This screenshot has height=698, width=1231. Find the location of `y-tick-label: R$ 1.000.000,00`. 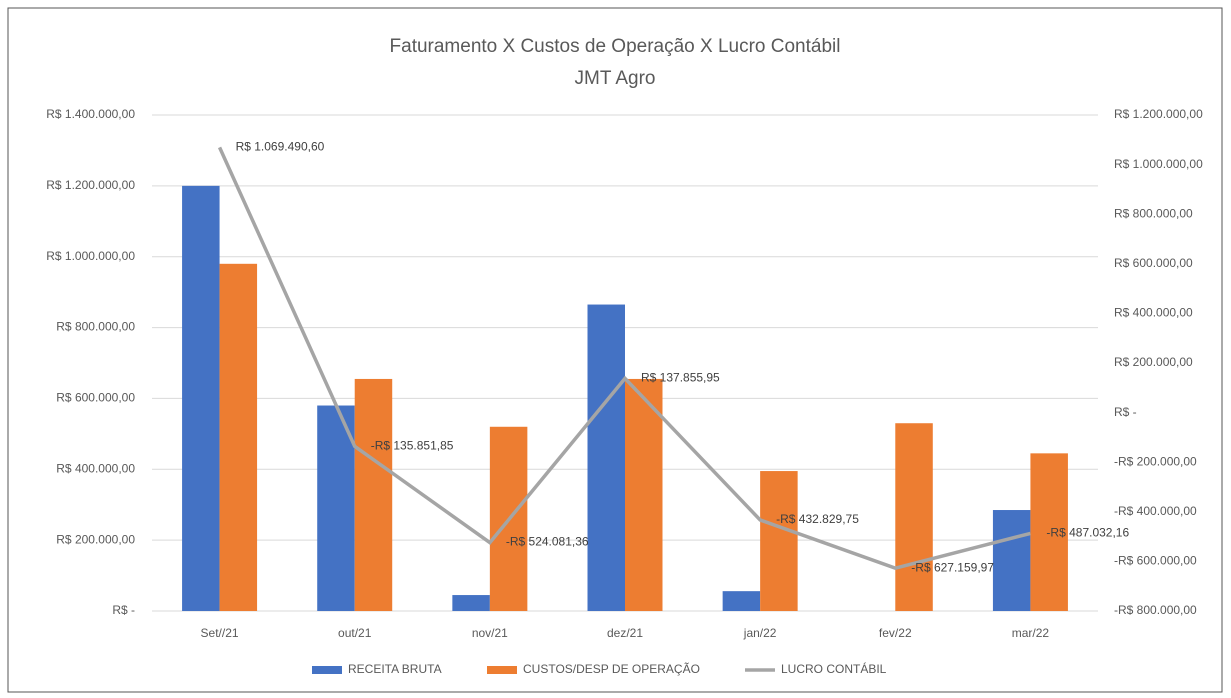

y-tick-label: R$ 1.000.000,00 is located at coordinates (90, 256).